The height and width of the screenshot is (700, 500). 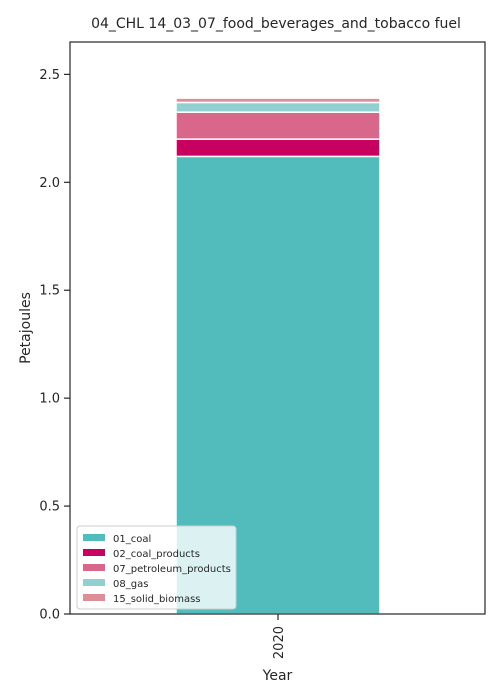 What do you see at coordinates (94, 552) in the screenshot?
I see `legend-swatch-02_coal_products` at bounding box center [94, 552].